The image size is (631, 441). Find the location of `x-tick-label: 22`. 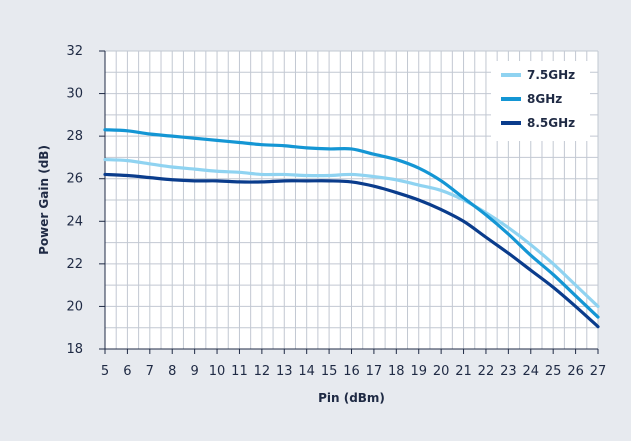

x-tick-label: 22 is located at coordinates (486, 371).